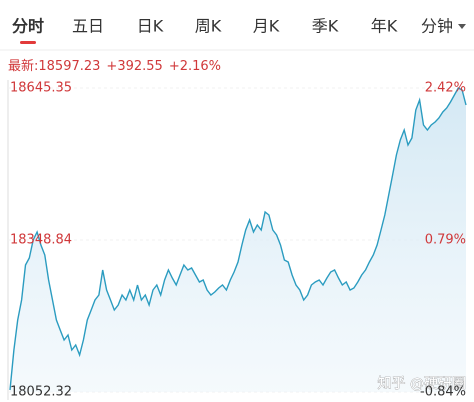 The width and height of the screenshot is (474, 402). I want to click on quote-change-pct: +2.16%, so click(195, 66).